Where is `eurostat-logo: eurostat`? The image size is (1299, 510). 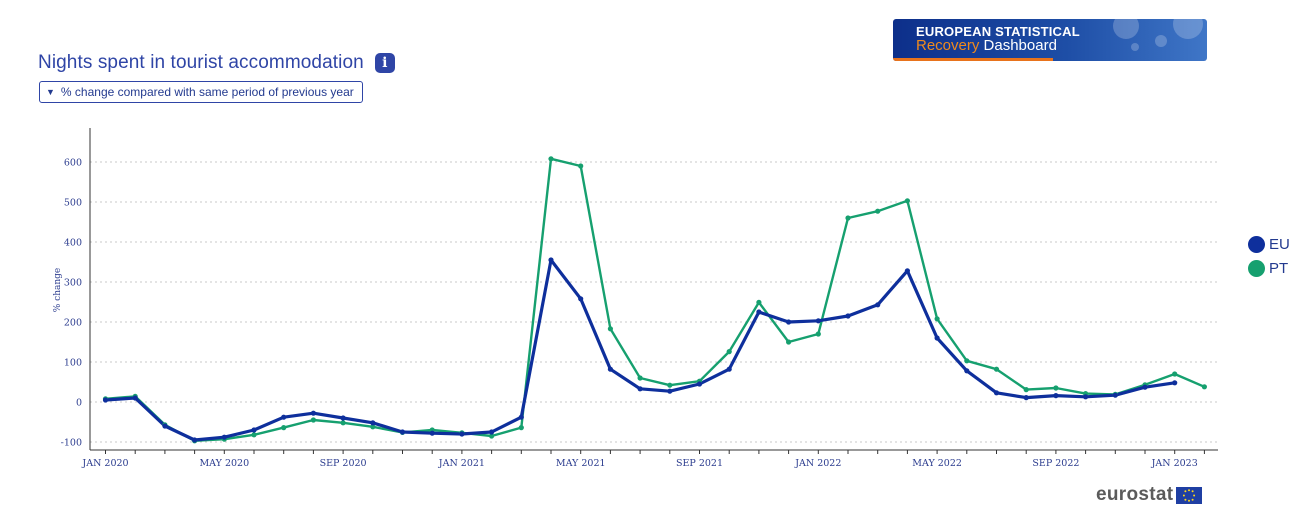
eurostat-logo: eurostat is located at coordinates (1149, 495).